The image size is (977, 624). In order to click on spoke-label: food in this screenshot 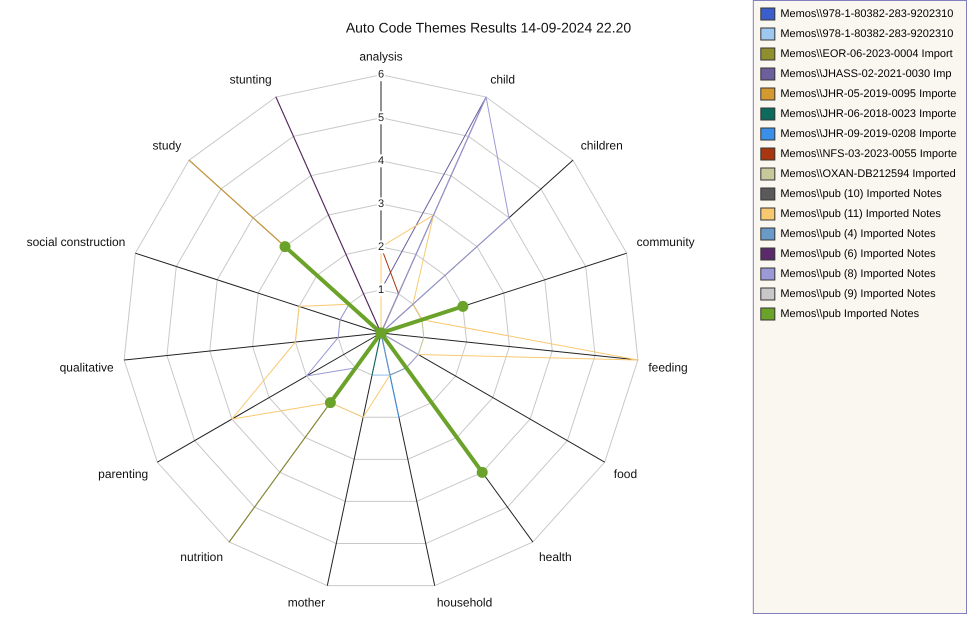, I will do `click(626, 473)`.